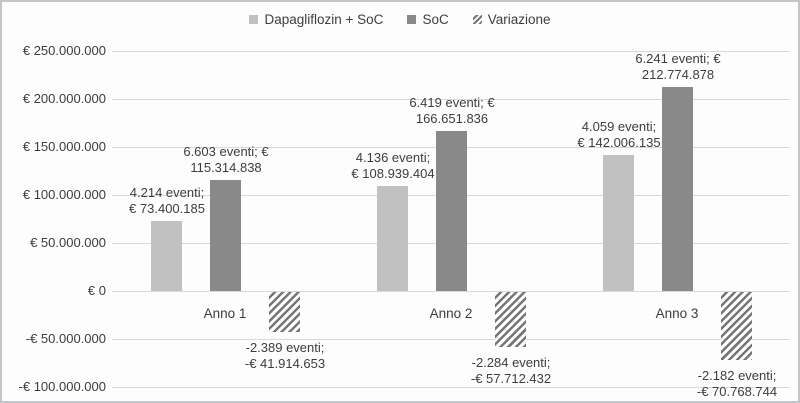  I want to click on legend-label-variazione: Variazione, so click(519, 19).